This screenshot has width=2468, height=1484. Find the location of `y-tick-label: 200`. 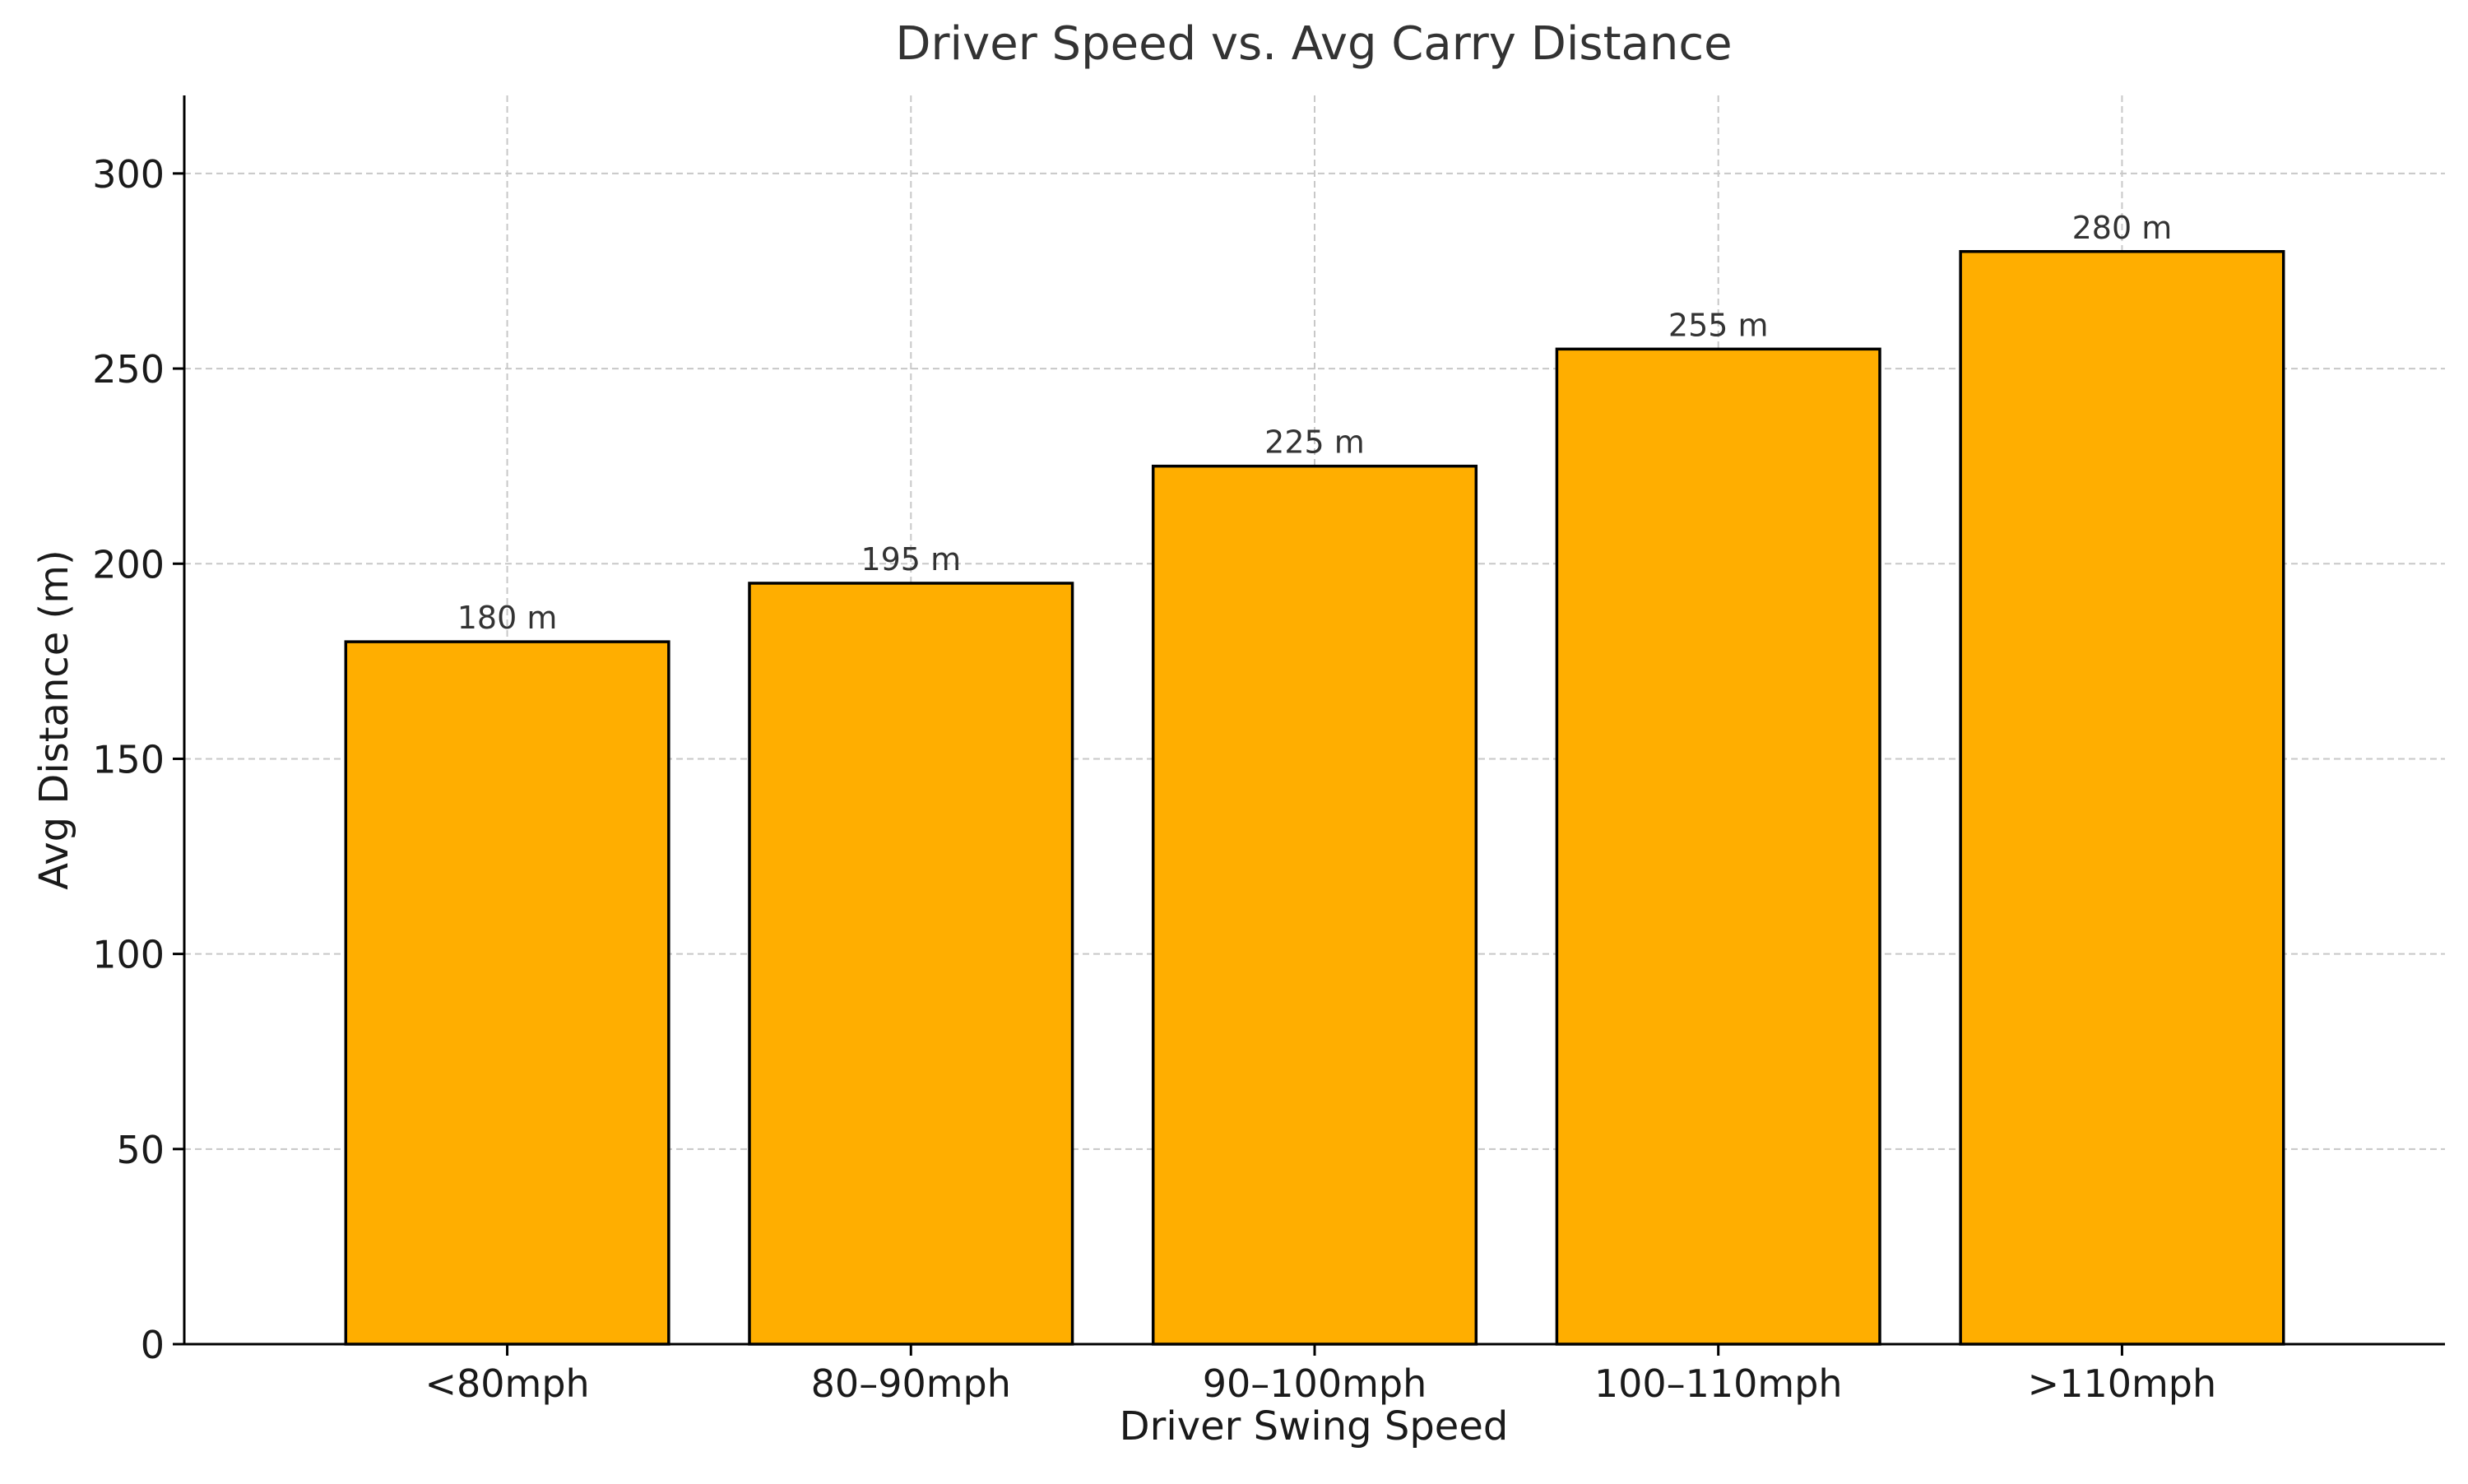

y-tick-label: 200 is located at coordinates (128, 564).